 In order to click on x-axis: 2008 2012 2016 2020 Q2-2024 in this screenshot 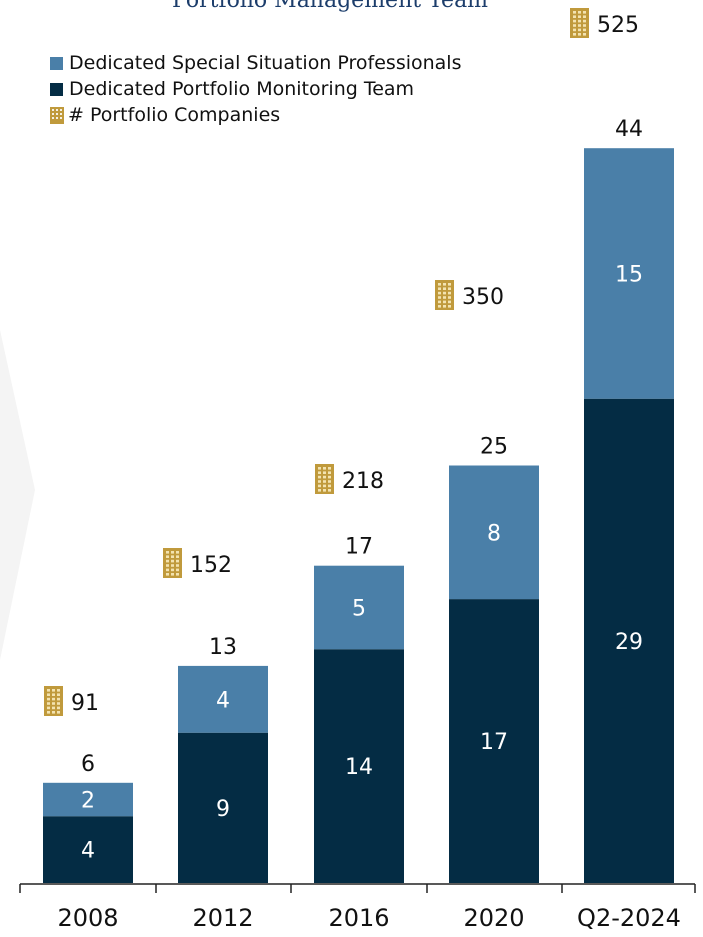, I will do `click(357, 907)`.